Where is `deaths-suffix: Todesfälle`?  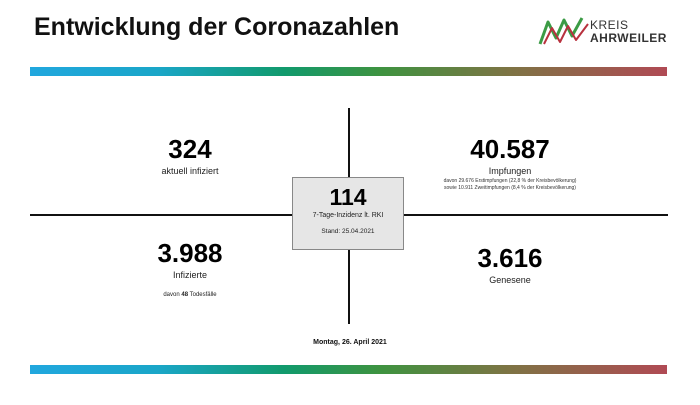 deaths-suffix: Todesfälle is located at coordinates (203, 295).